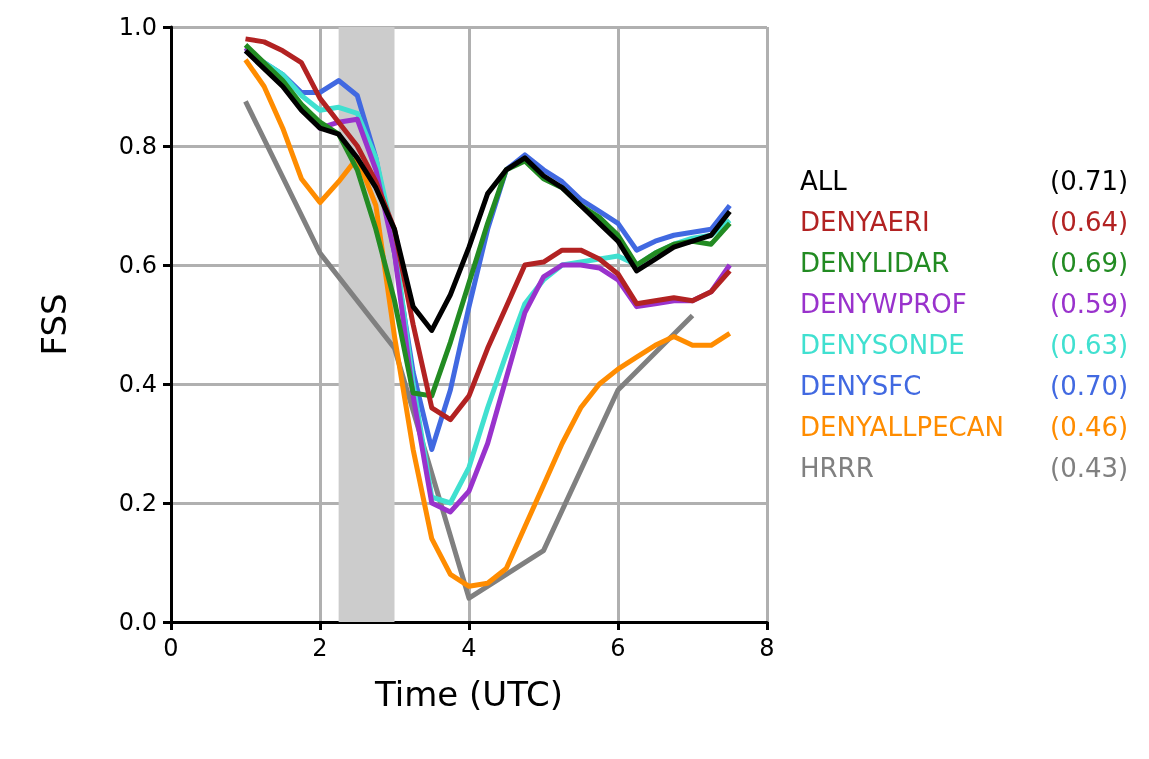  I want to click on y-tick-label: 0.4, so click(137, 384).